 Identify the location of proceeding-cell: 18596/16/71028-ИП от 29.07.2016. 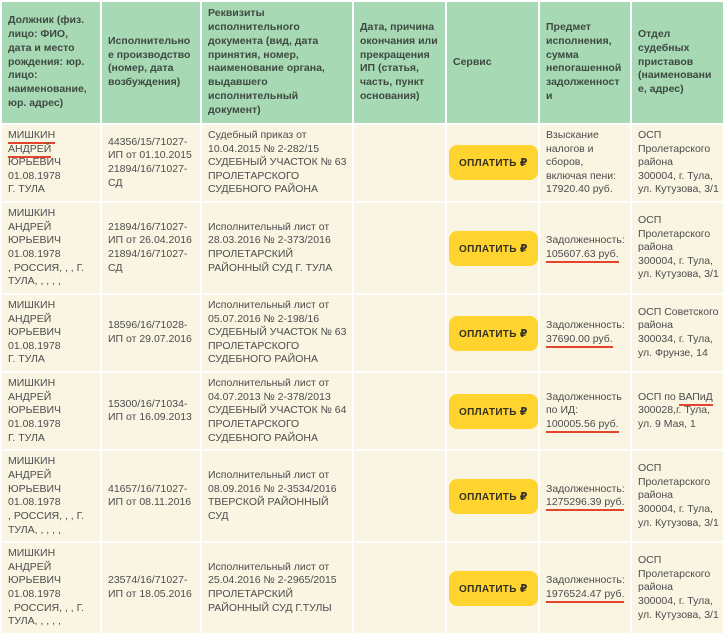
(151, 333).